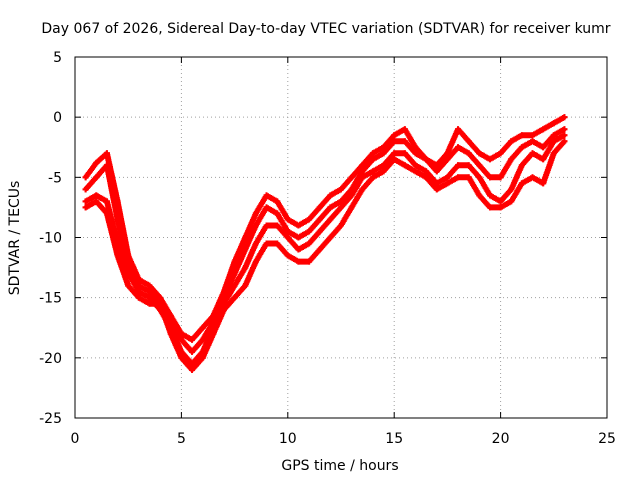 This screenshot has width=640, height=480. I want to click on x-tick-label: 10, so click(288, 439).